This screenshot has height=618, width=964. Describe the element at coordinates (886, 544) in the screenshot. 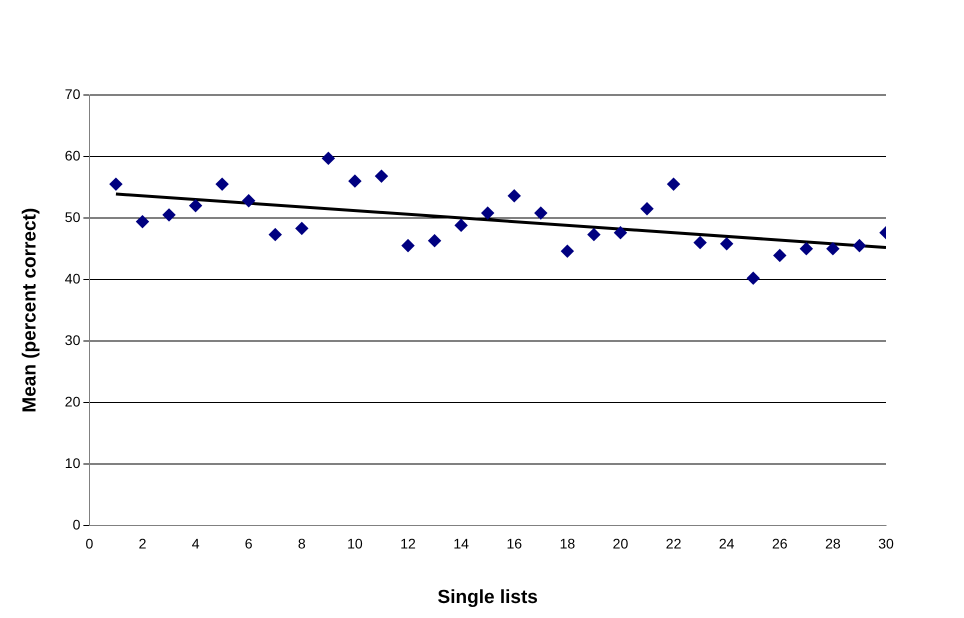

I see `x-tick-label: 30` at that location.